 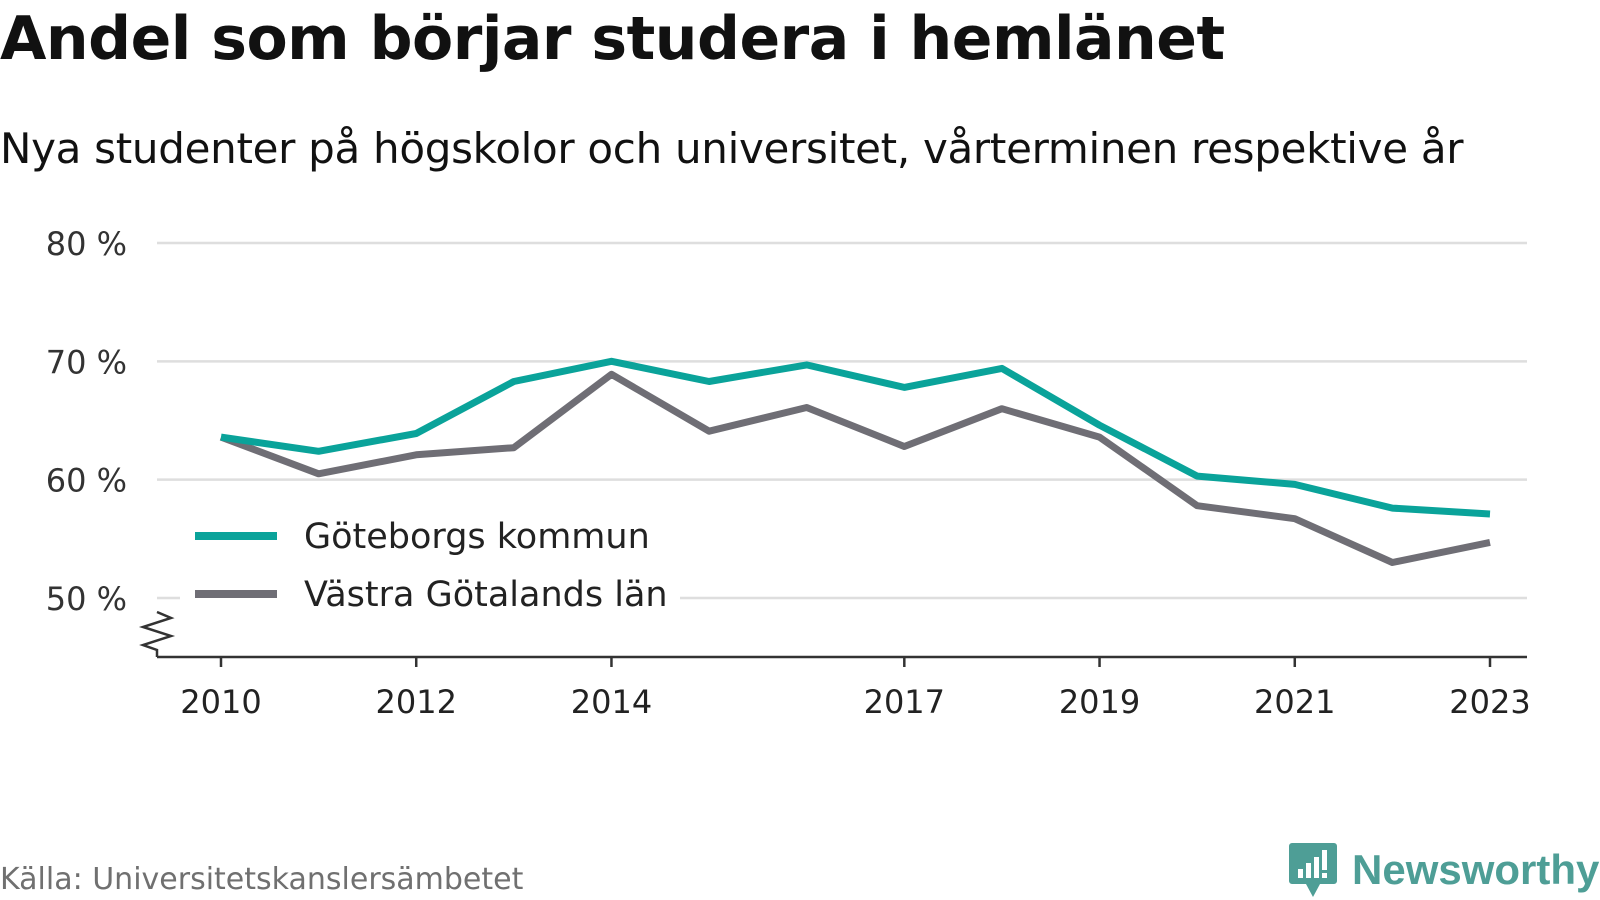 What do you see at coordinates (486, 595) in the screenshot?
I see `legend-label: Västra Götalands län` at bounding box center [486, 595].